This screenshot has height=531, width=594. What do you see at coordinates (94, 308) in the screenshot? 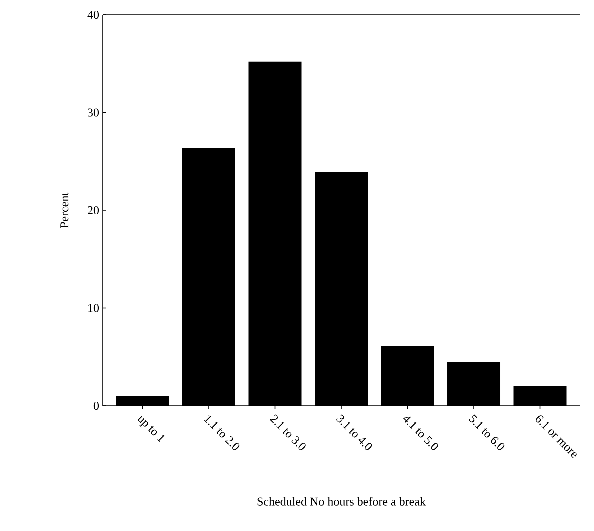
I see `y-tick-label: 10` at bounding box center [94, 308].